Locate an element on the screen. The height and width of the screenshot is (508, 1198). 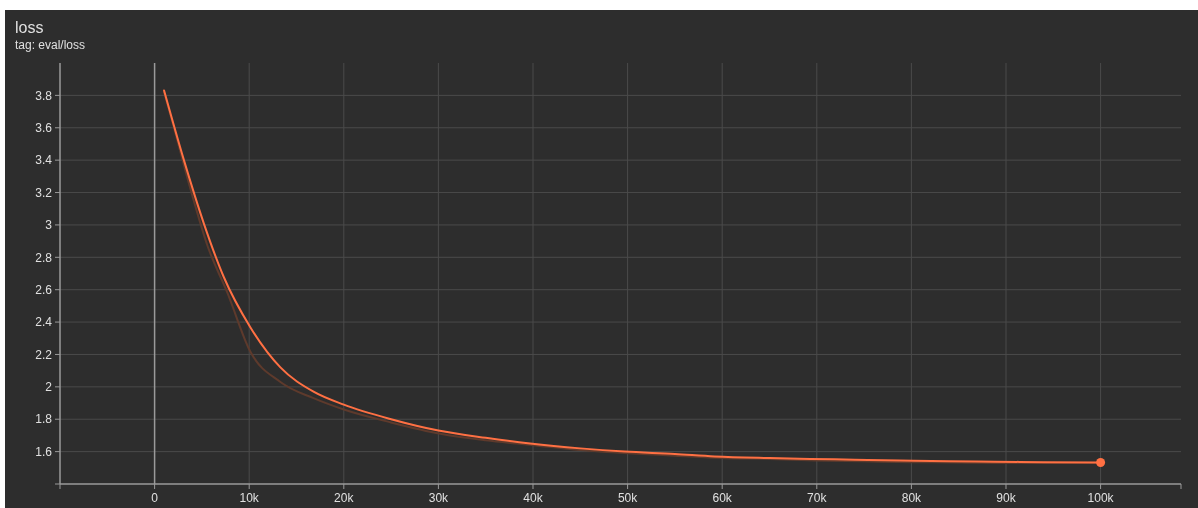
x-tick-label: 70k is located at coordinates (817, 498).